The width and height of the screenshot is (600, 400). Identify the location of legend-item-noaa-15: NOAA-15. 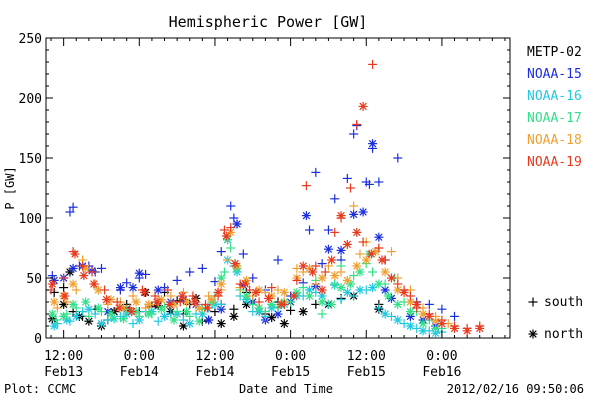
(554, 74).